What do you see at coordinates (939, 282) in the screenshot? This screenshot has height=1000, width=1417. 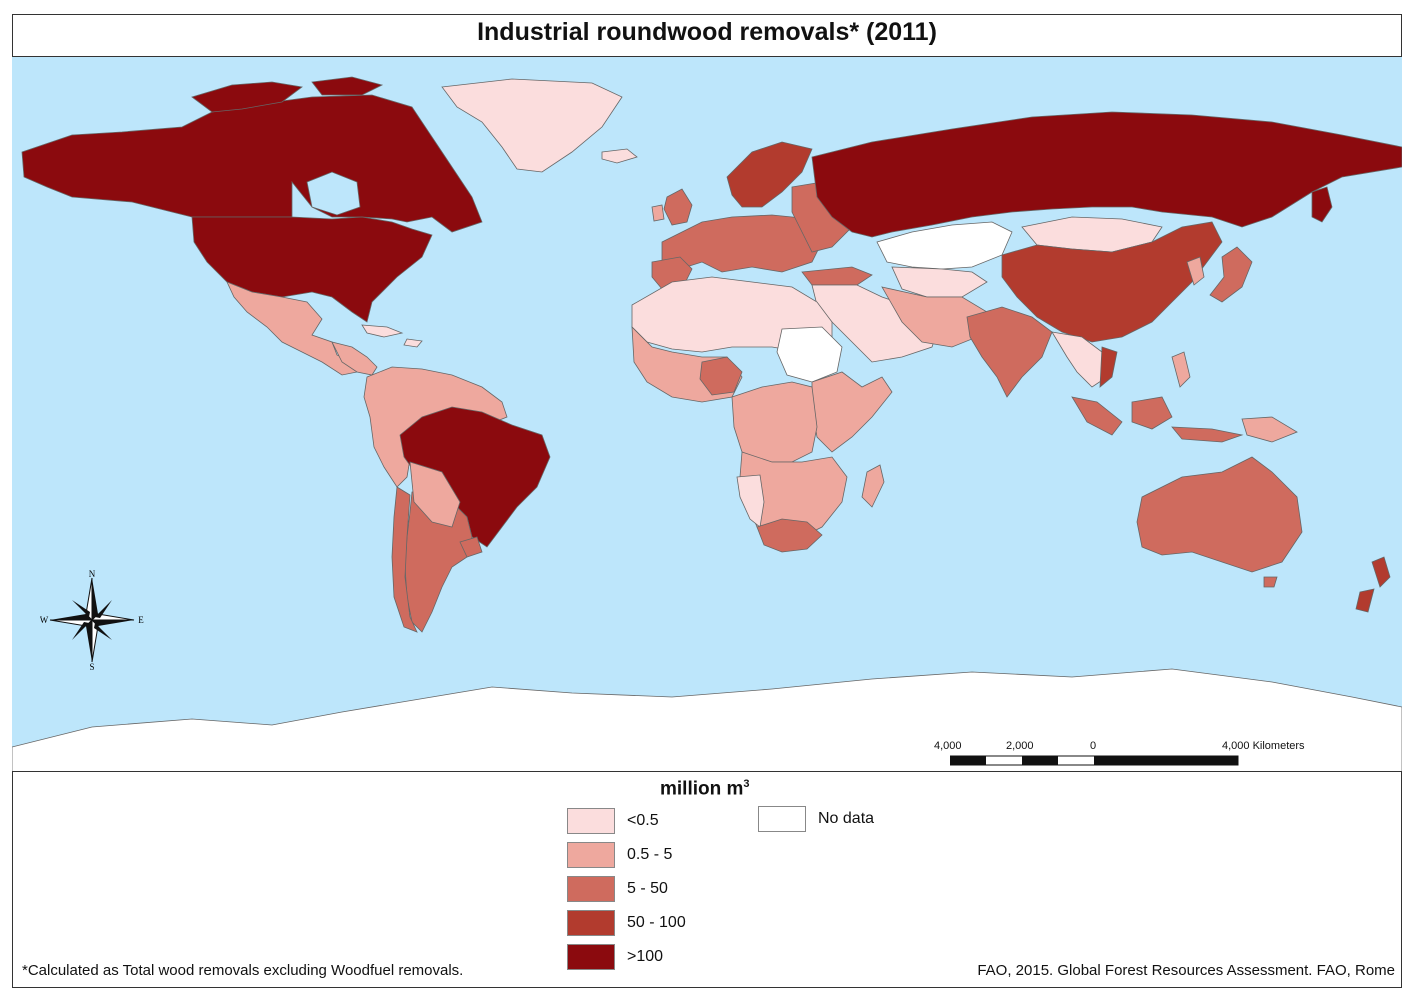 I see `region-central-asia` at bounding box center [939, 282].